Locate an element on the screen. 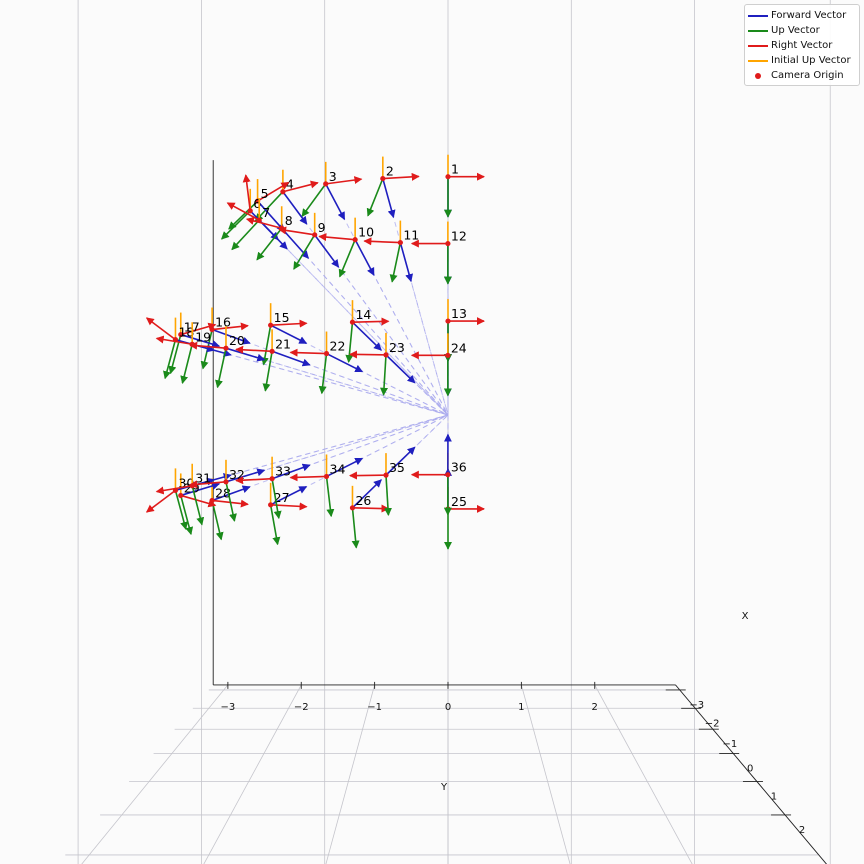 The image size is (864, 864). x-axis-line is located at coordinates (751, 774).